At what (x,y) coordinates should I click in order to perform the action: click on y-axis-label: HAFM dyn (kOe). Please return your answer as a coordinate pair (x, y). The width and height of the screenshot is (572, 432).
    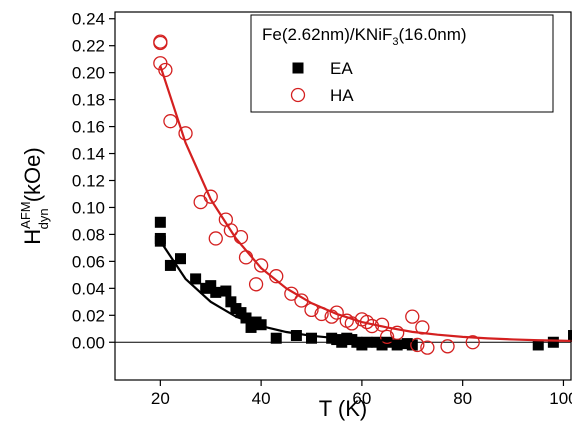
    Looking at the image, I should click on (34, 195).